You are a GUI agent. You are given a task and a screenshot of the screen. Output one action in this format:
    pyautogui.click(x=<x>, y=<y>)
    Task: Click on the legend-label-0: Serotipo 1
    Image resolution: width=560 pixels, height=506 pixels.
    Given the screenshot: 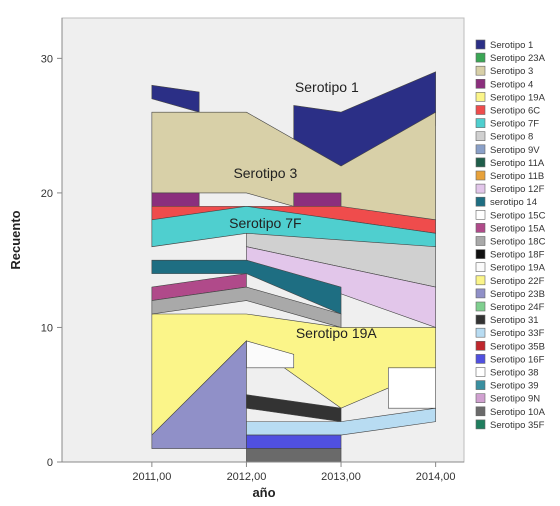 What is the action you would take?
    pyautogui.click(x=511, y=45)
    